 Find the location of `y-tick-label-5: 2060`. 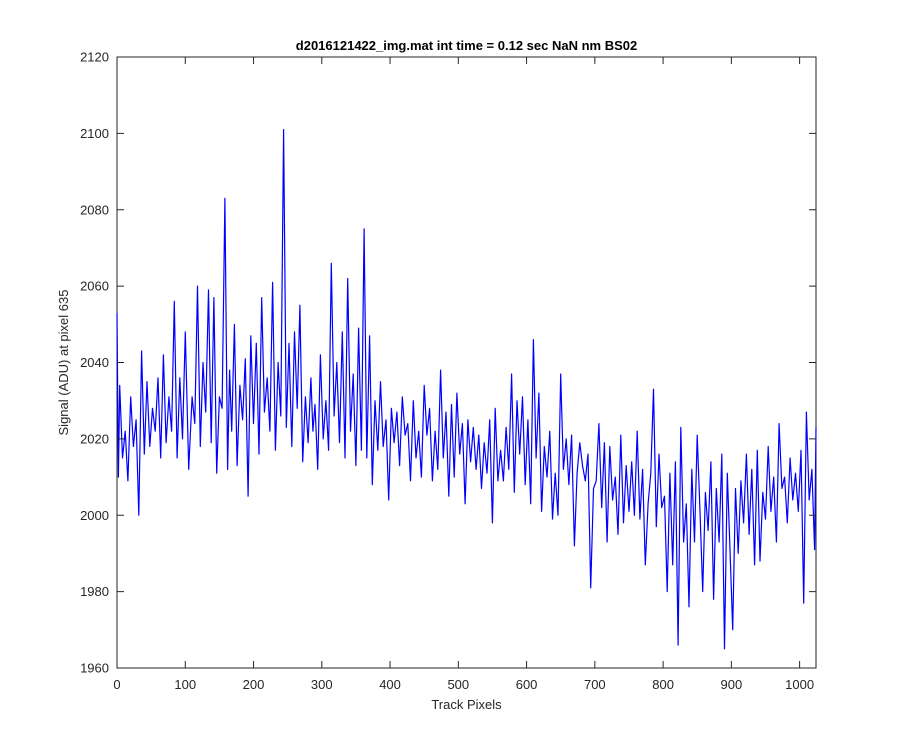

y-tick-label-5: 2060 is located at coordinates (94, 286).